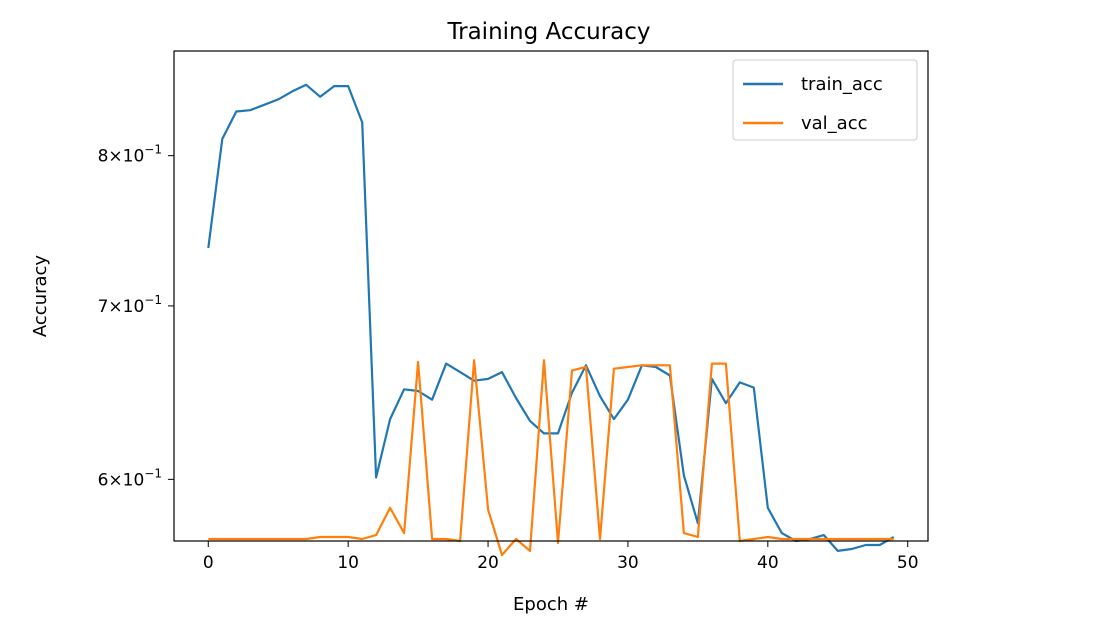 The height and width of the screenshot is (630, 1095). I want to click on x-axis: 0 10 20 30 40 50, so click(561, 557).